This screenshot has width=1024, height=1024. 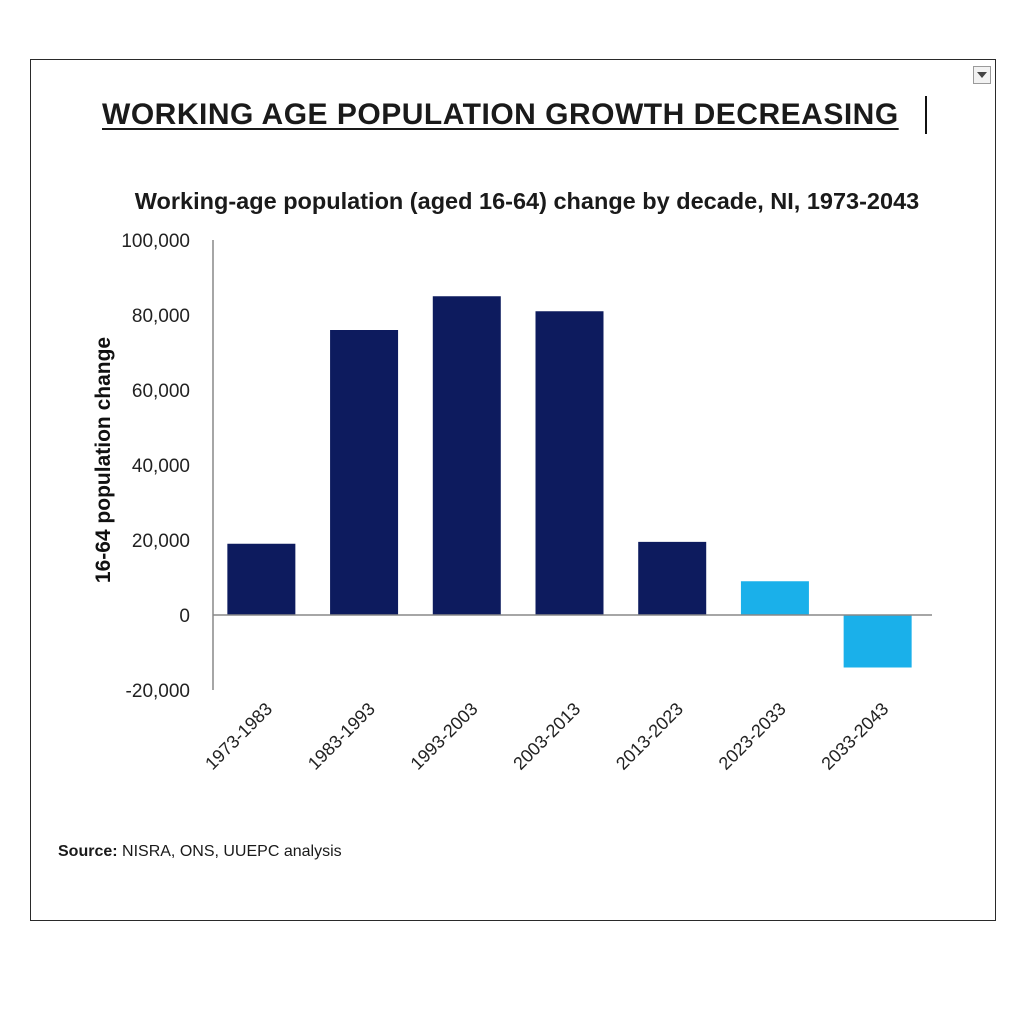 What do you see at coordinates (161, 316) in the screenshot?
I see `y-tick-label: 80,000` at bounding box center [161, 316].